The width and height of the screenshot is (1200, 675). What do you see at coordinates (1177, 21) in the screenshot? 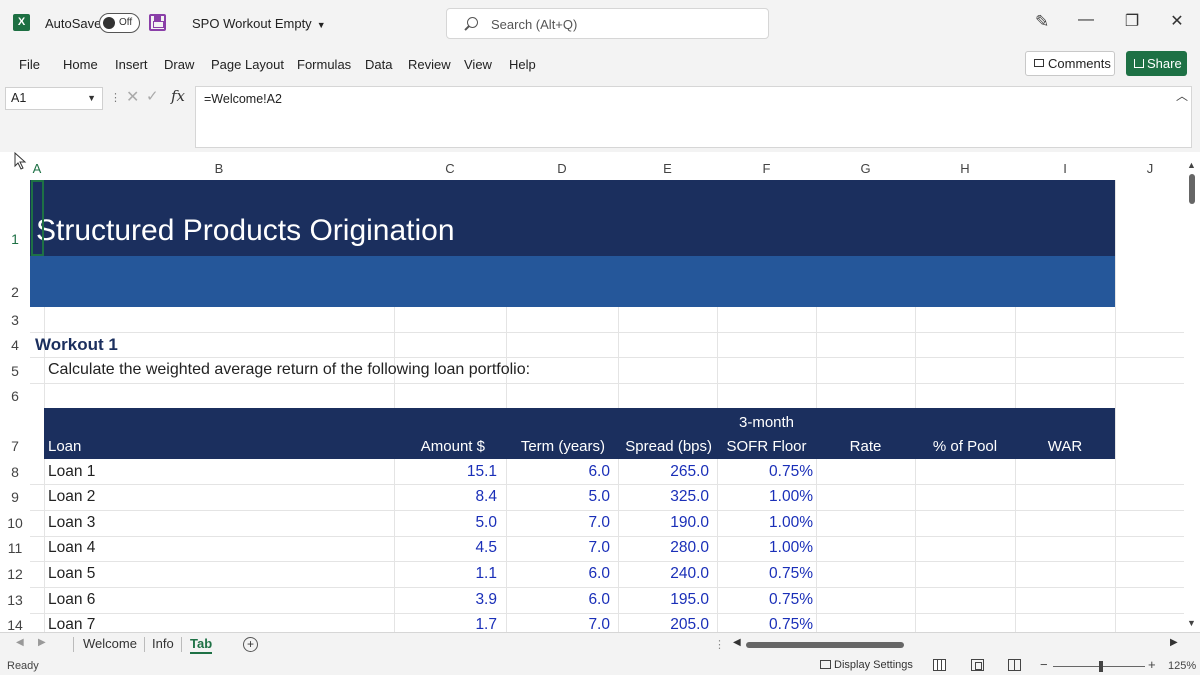
I see `close-icon: ✕` at bounding box center [1177, 21].